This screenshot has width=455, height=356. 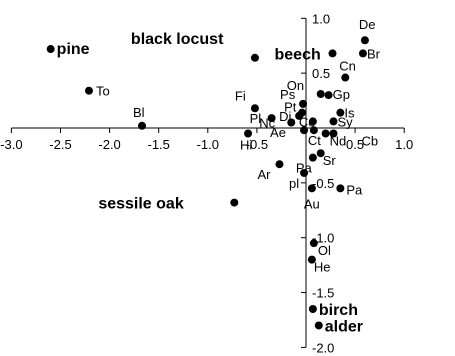 What do you see at coordinates (333, 121) in the screenshot?
I see `point-sy` at bounding box center [333, 121].